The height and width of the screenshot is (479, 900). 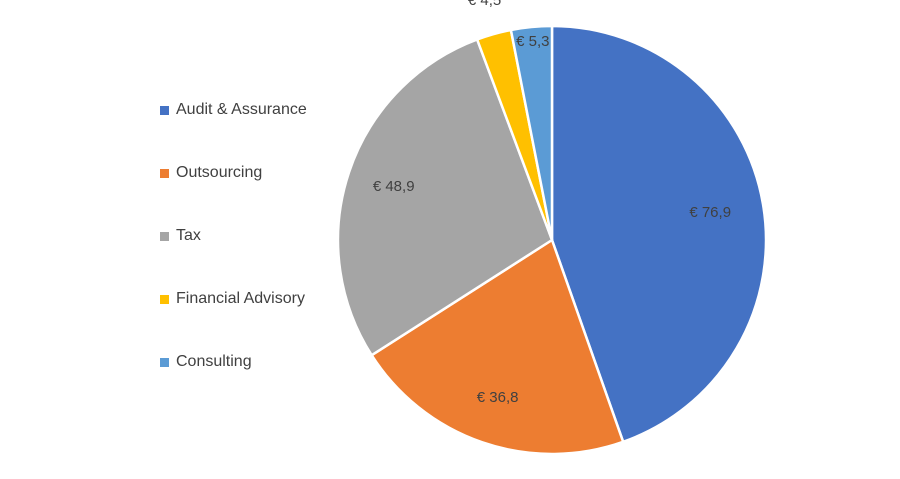 I want to click on legend-label-financial-advisory: Financial Advisory, so click(x=240, y=298).